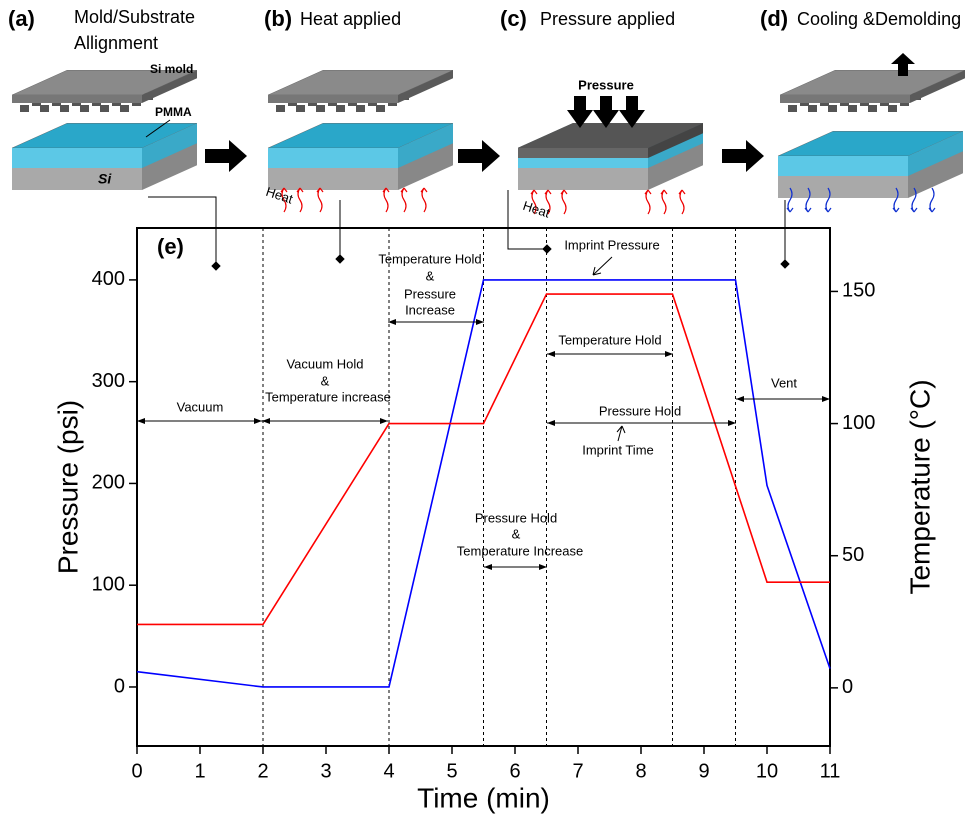  What do you see at coordinates (67, 487) in the screenshot?
I see `y-axis-title: Pressure (psi)` at bounding box center [67, 487].